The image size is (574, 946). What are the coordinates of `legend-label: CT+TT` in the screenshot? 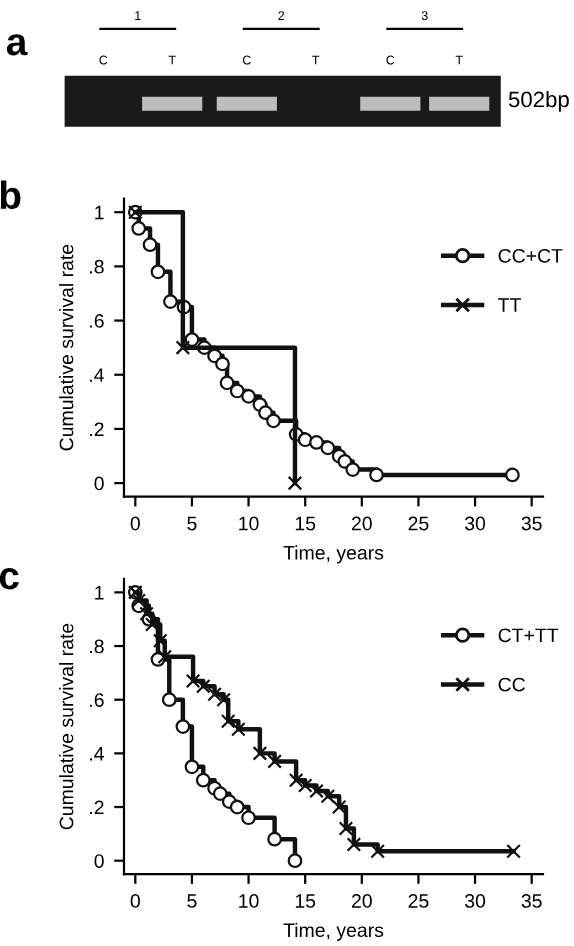 It's located at (528, 635).